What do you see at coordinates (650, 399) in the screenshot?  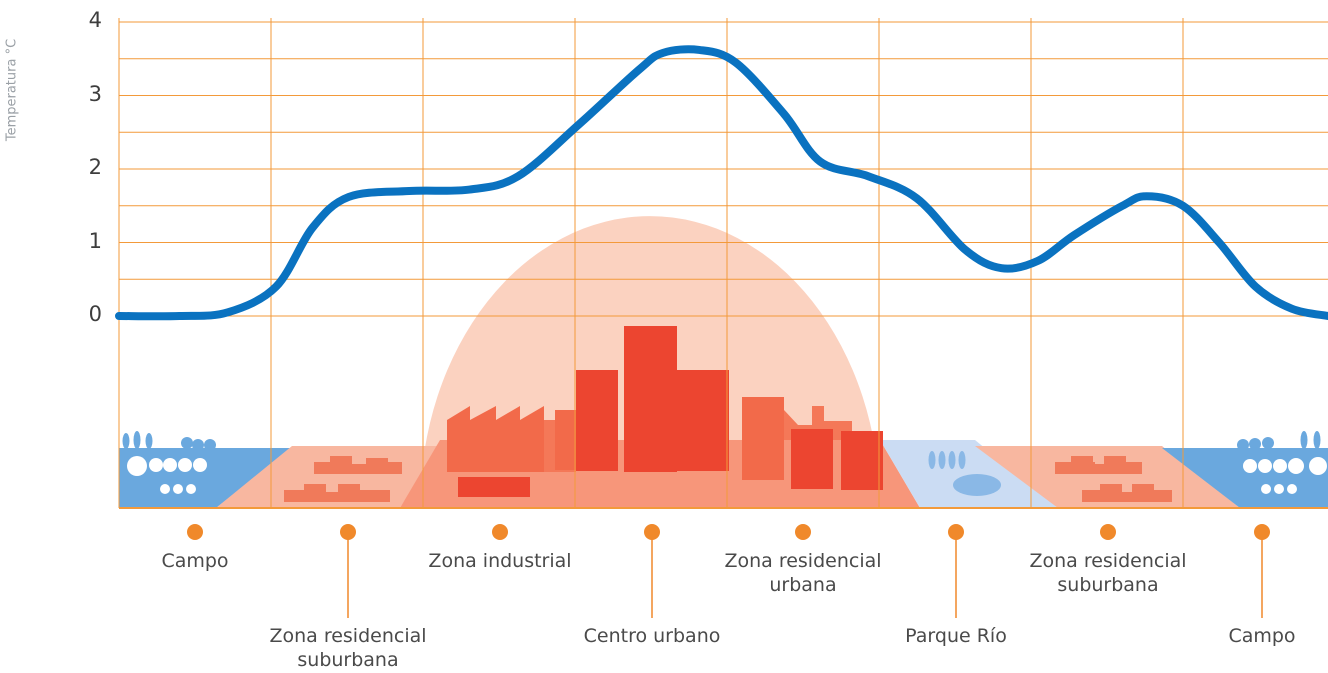 I see `downtown-tower-tall` at bounding box center [650, 399].